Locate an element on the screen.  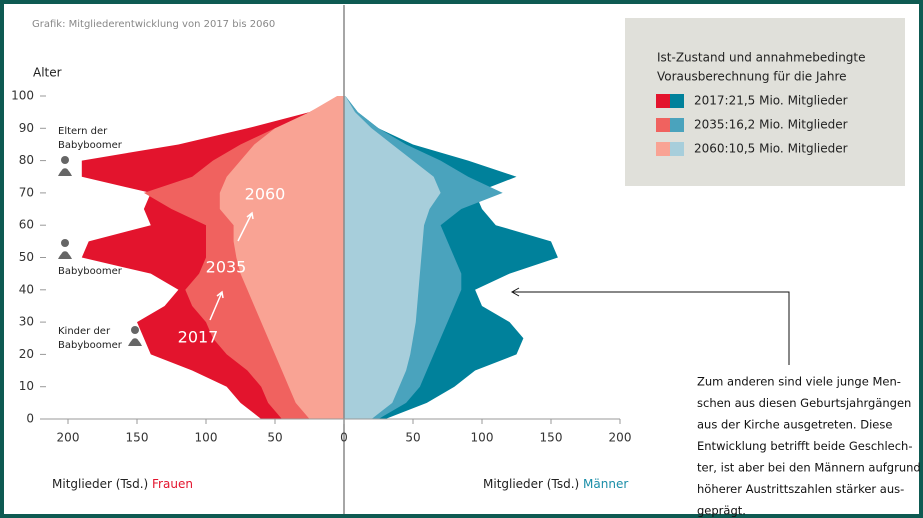
legend-label: 2035:16,2 Mio. Mitglieder is located at coordinates (771, 125).